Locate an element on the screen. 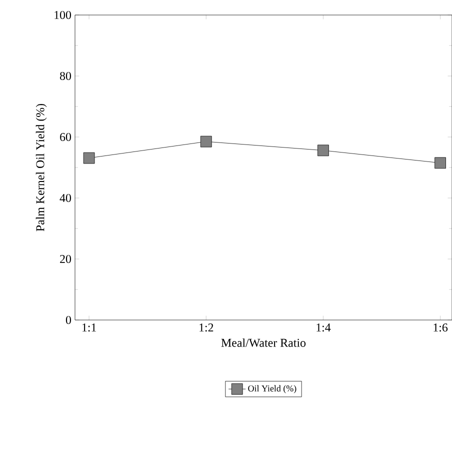 This screenshot has height=460, width=452. y-tick-label: 40 is located at coordinates (65, 198).